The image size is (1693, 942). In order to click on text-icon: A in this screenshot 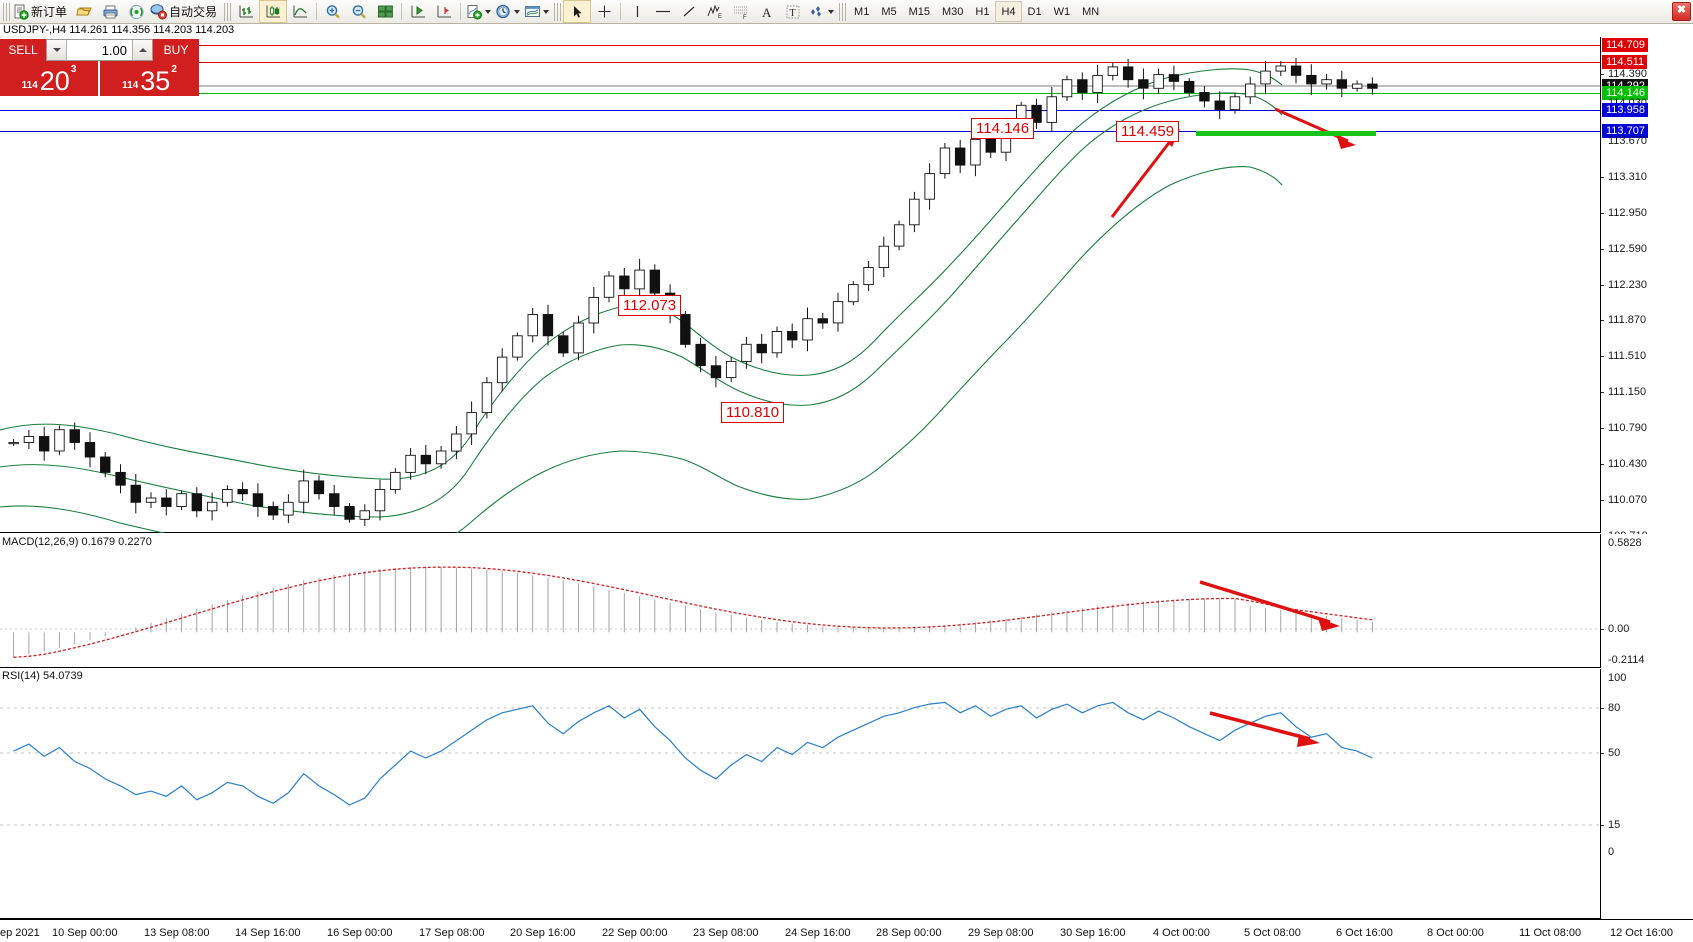, I will do `click(767, 12)`.